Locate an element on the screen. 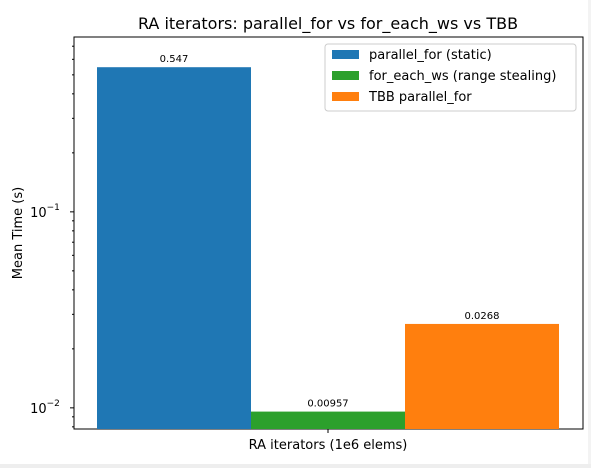 This screenshot has width=591, height=468. legend-label-for-each-ws: for_each_ws (range stealing) is located at coordinates (462, 76).